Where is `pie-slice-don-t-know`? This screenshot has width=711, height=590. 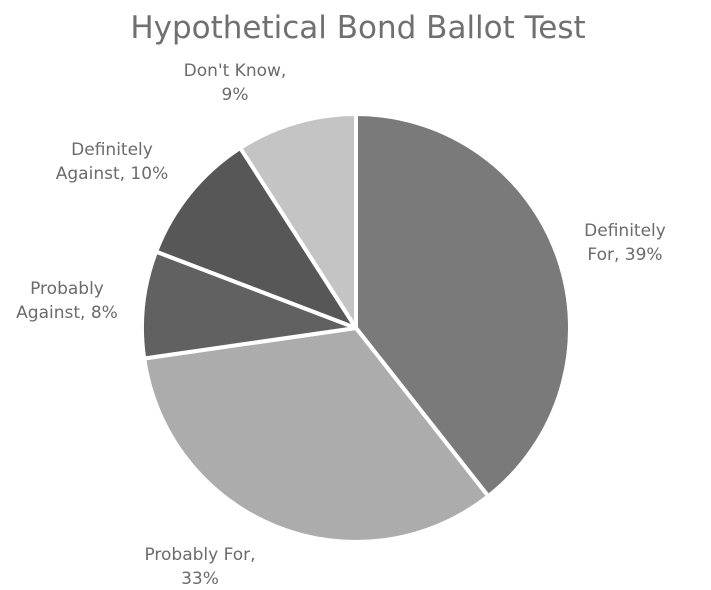 pie-slice-don-t-know is located at coordinates (298, 221).